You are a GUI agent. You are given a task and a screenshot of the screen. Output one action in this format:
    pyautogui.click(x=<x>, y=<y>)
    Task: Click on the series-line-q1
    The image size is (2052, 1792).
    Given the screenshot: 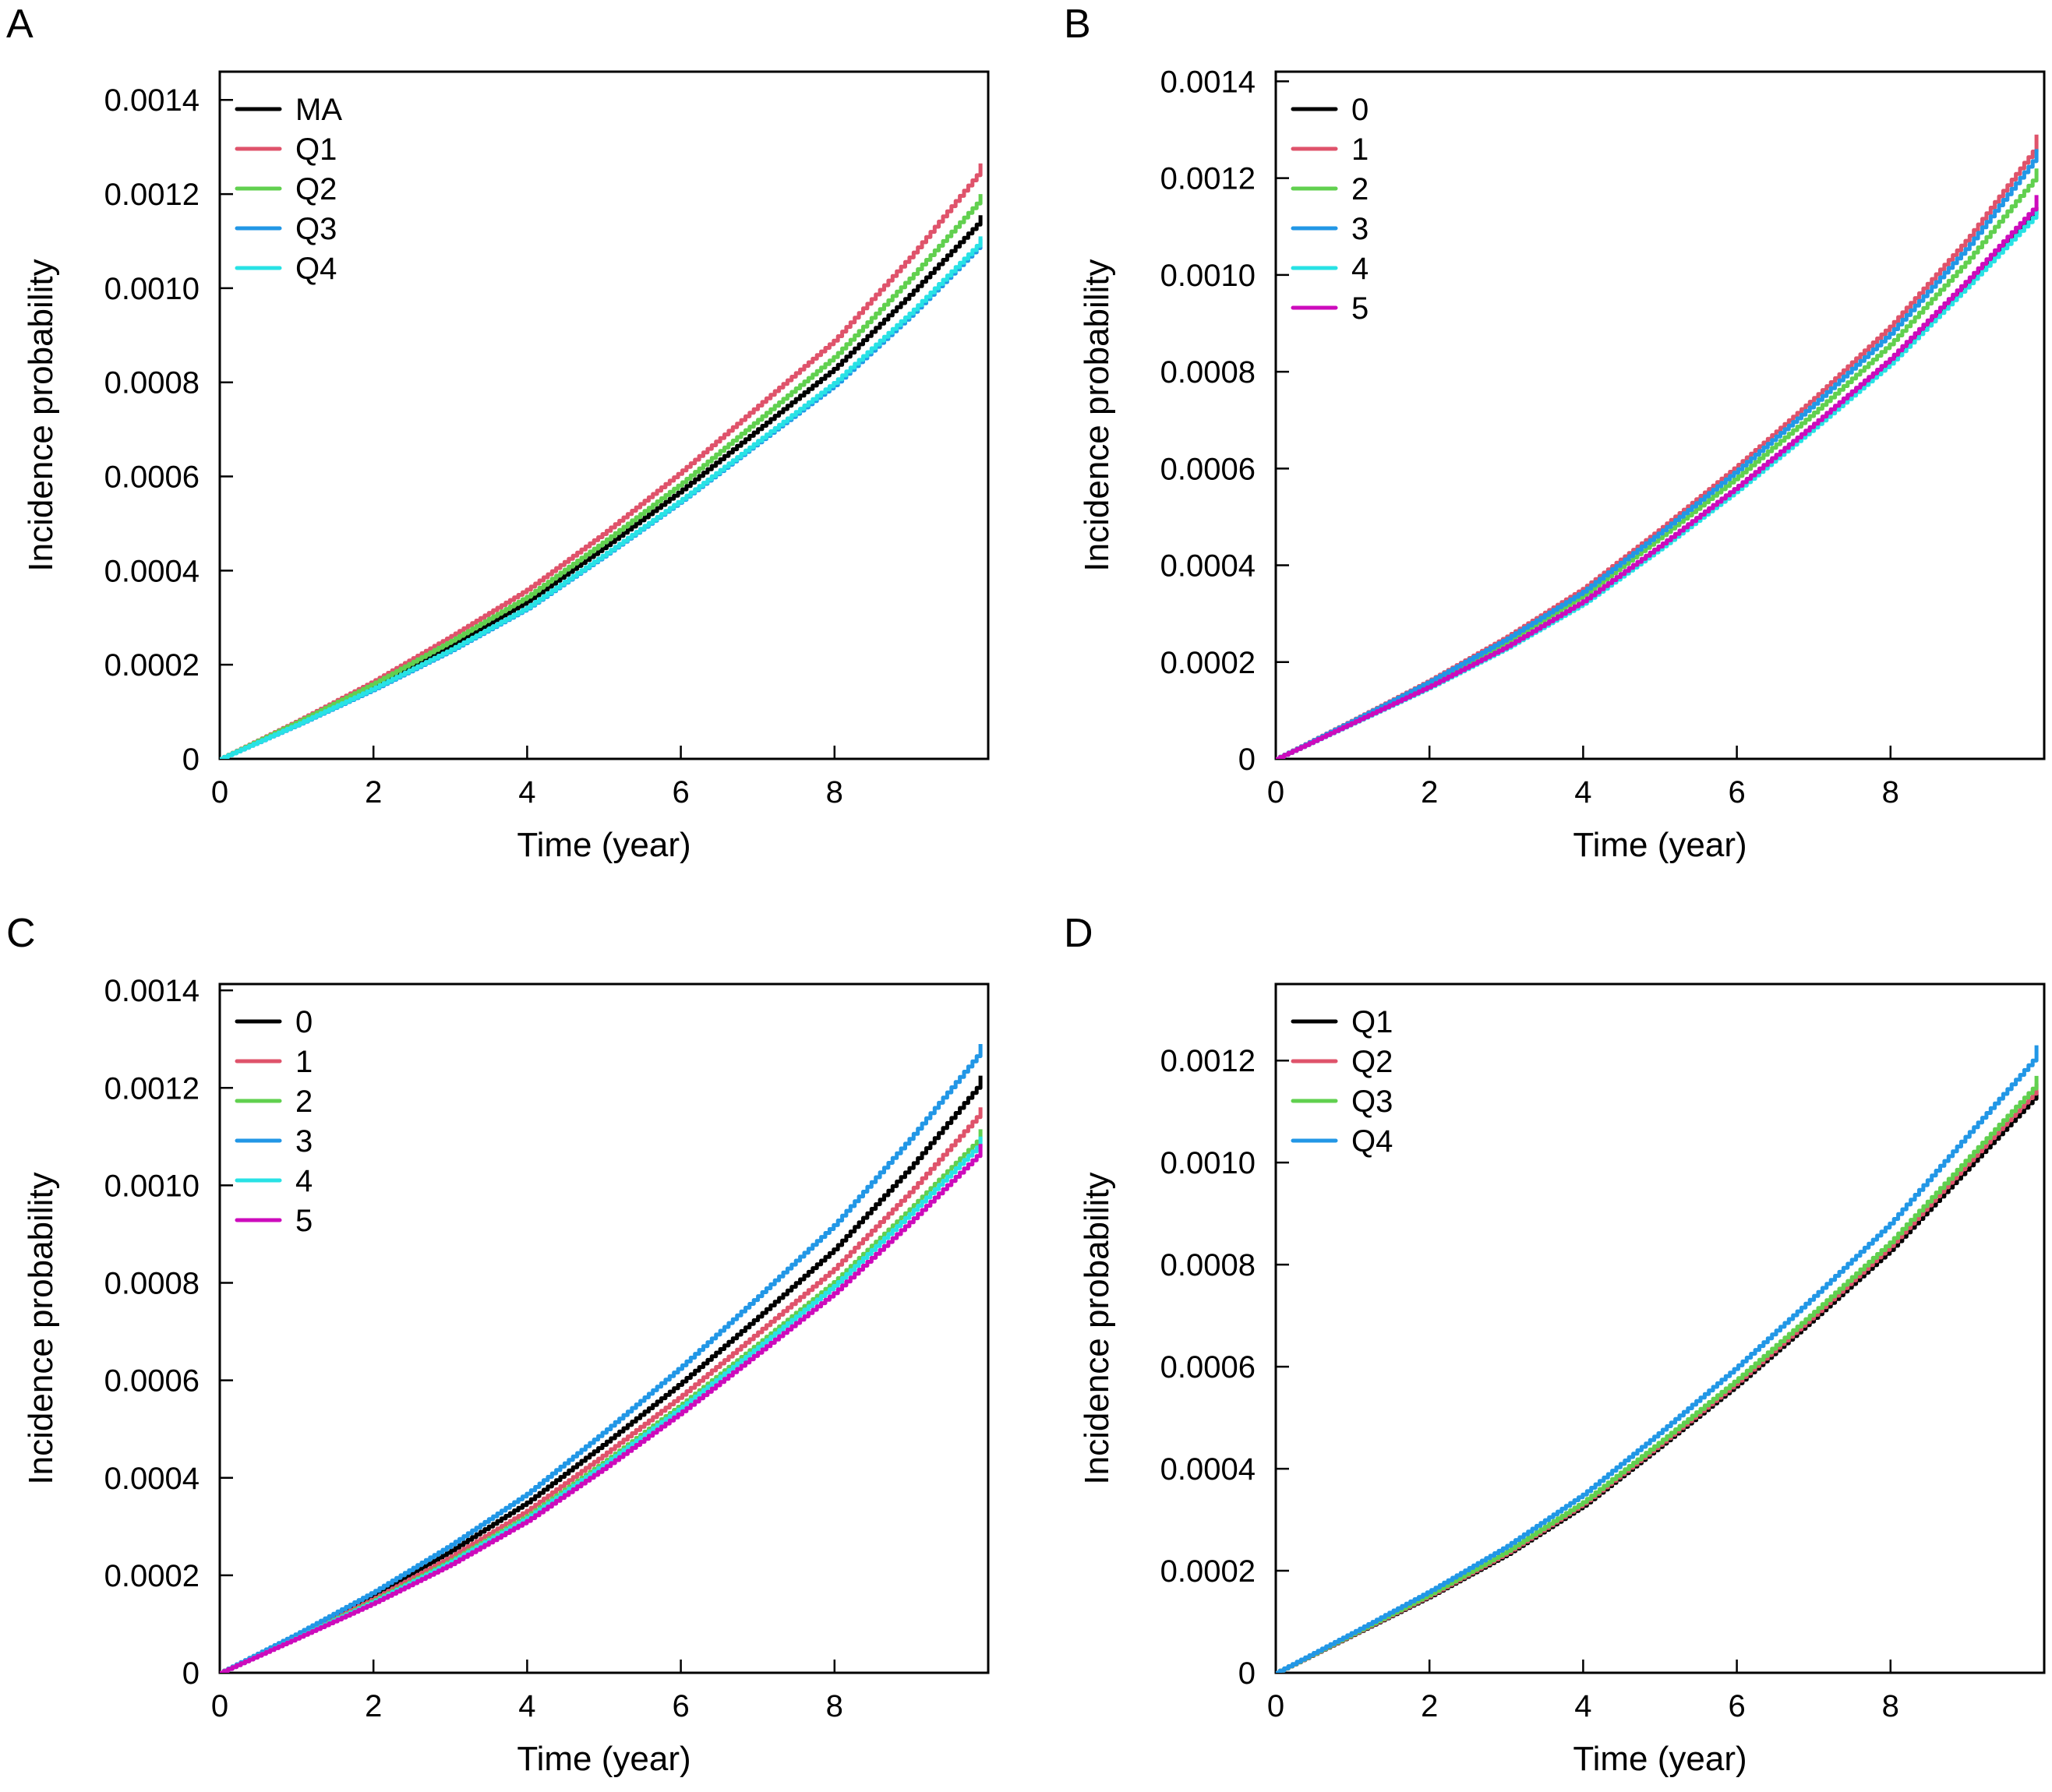 What is the action you would take?
    pyautogui.click(x=1657, y=1382)
    